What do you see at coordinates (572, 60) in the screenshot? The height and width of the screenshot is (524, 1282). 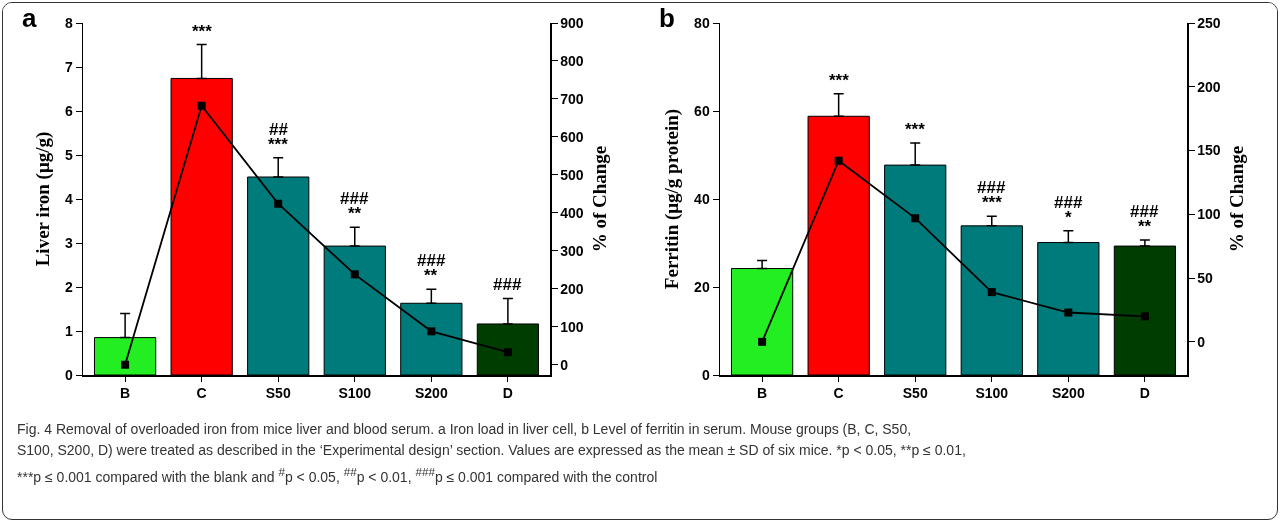 I see `y2-tick-label: 800` at bounding box center [572, 60].